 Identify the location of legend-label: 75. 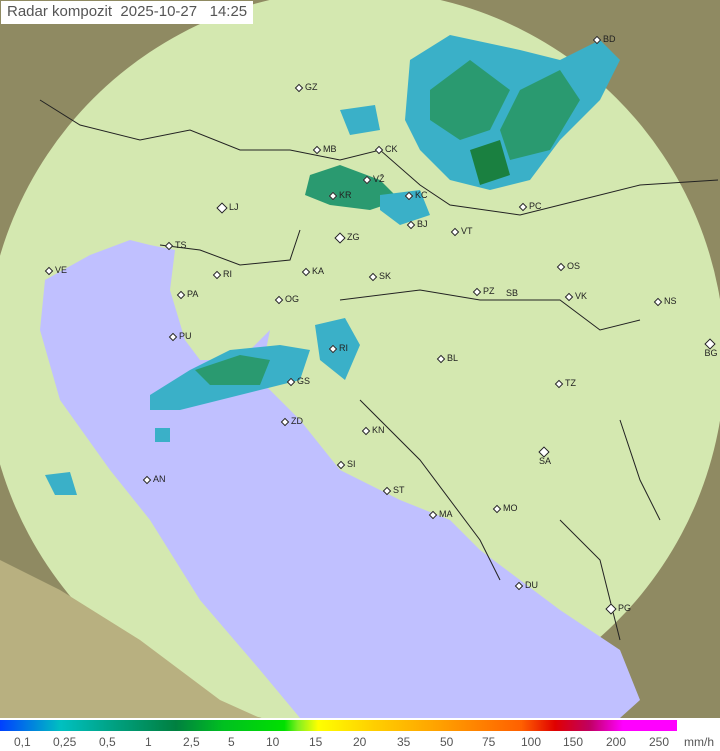
(489, 742).